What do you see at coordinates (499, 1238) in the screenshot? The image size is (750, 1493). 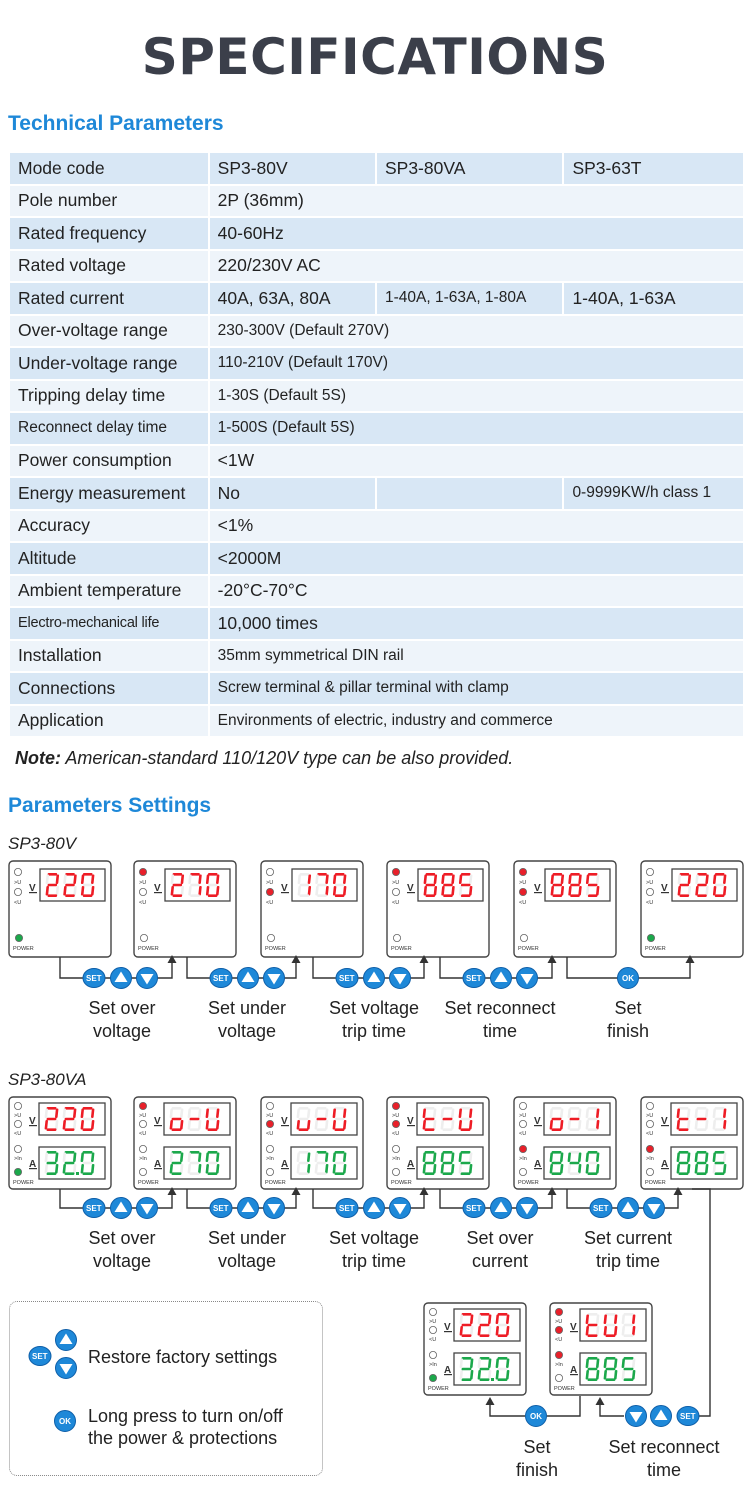 I see `step-caption: Set over` at bounding box center [499, 1238].